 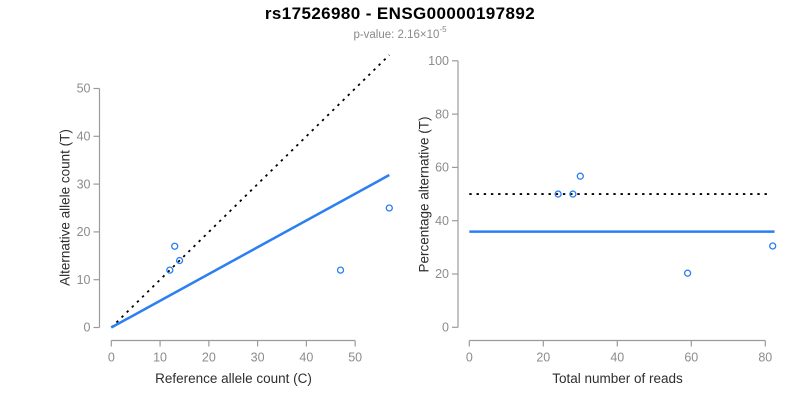 I want to click on fit-line, so click(x=250, y=251).